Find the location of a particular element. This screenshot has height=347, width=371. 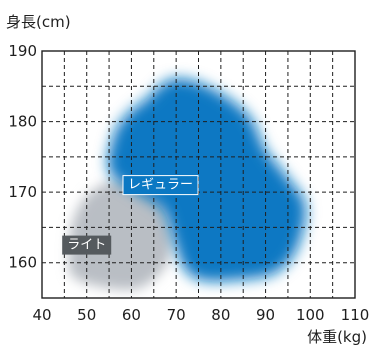

region-label-text: レギュラー is located at coordinates (160, 185).